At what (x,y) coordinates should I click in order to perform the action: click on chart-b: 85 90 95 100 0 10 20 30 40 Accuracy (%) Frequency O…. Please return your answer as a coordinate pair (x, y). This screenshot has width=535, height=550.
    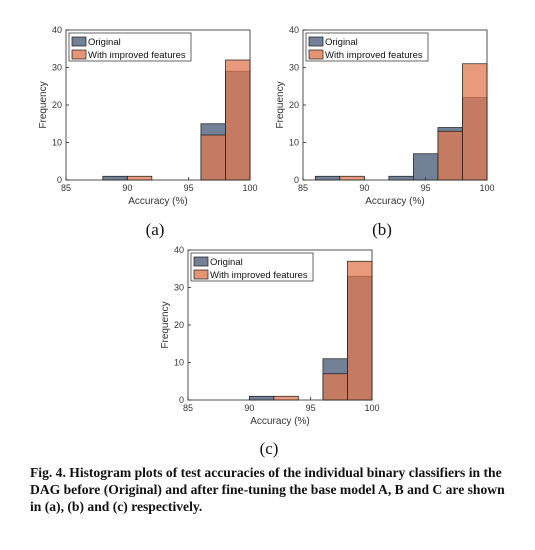
    Looking at the image, I should click on (385, 116).